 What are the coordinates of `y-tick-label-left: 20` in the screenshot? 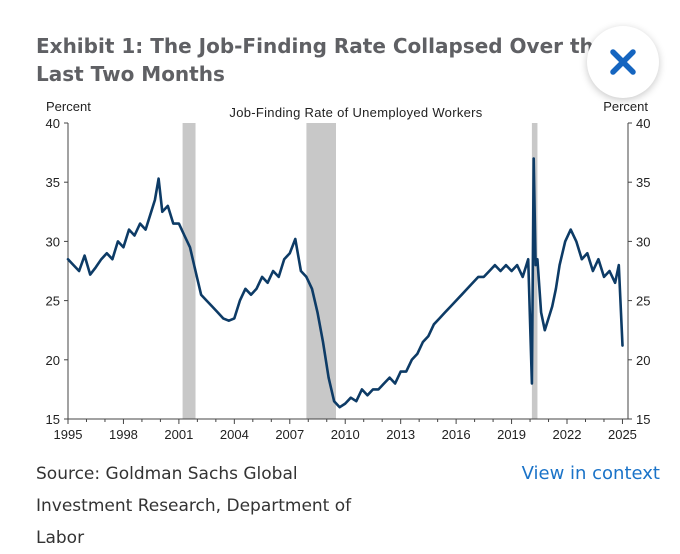 It's located at (53, 360).